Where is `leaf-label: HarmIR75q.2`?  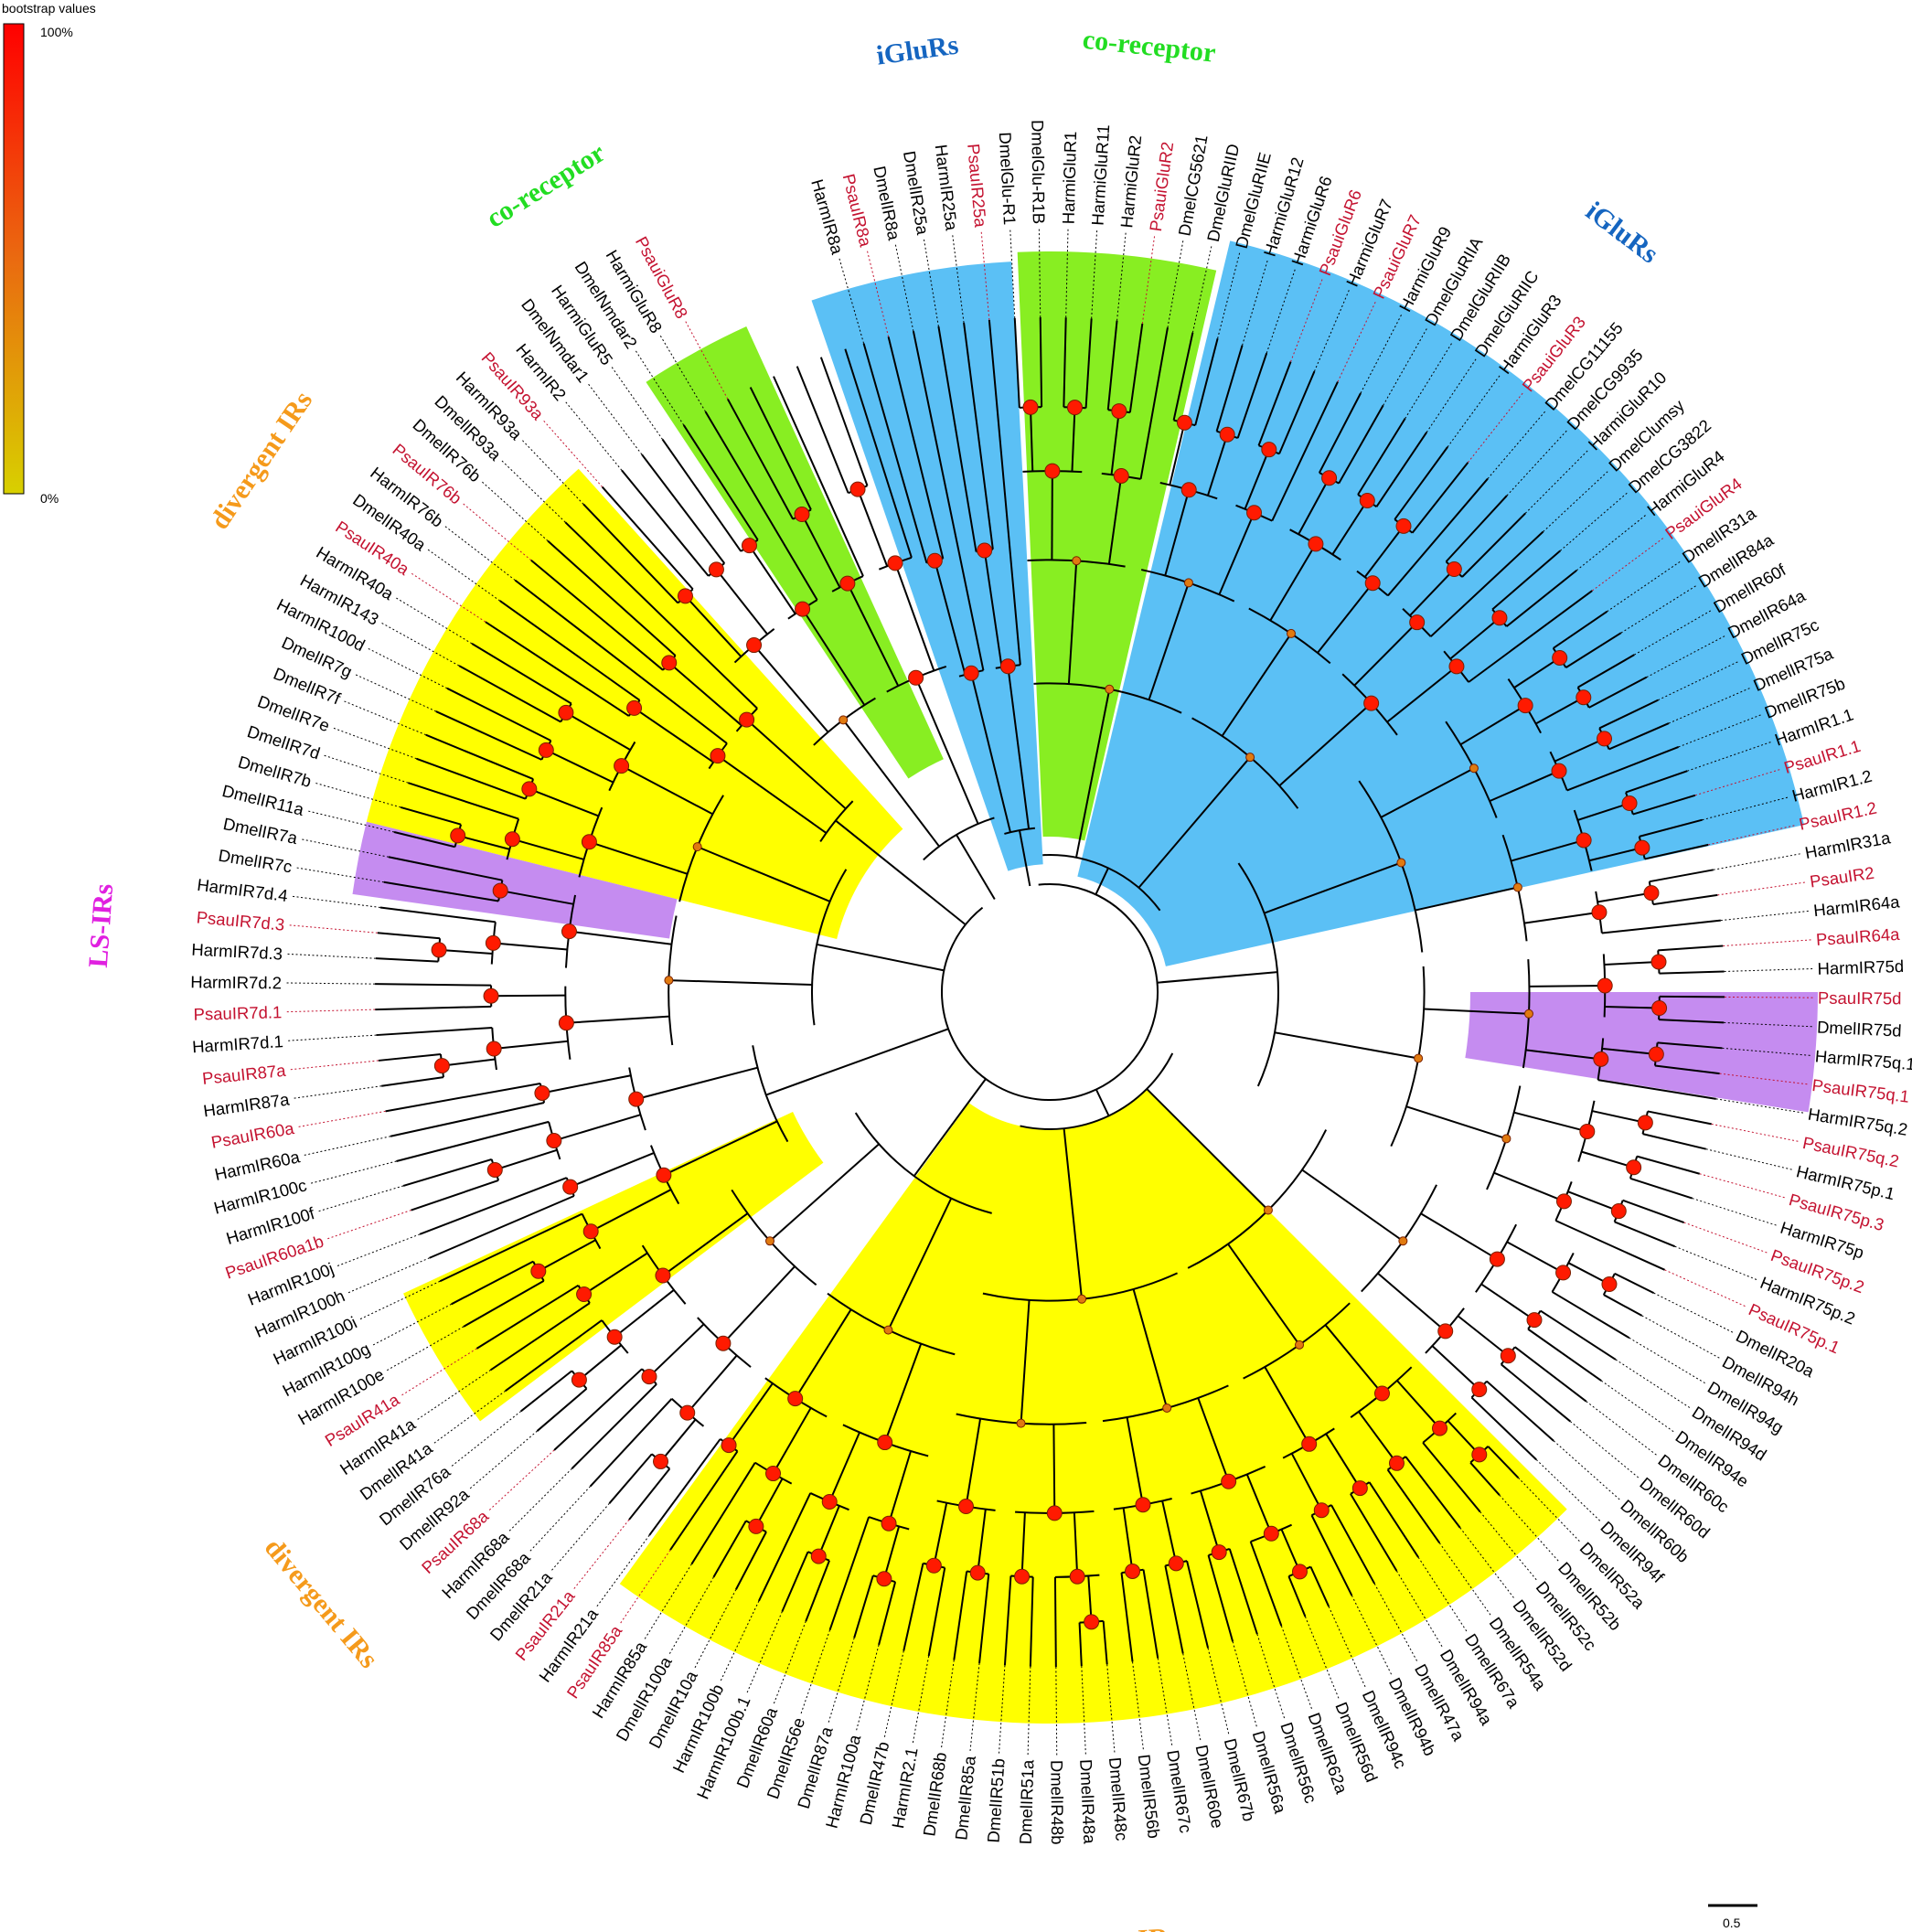 leaf-label: HarmIR75q.2 is located at coordinates (1858, 1122).